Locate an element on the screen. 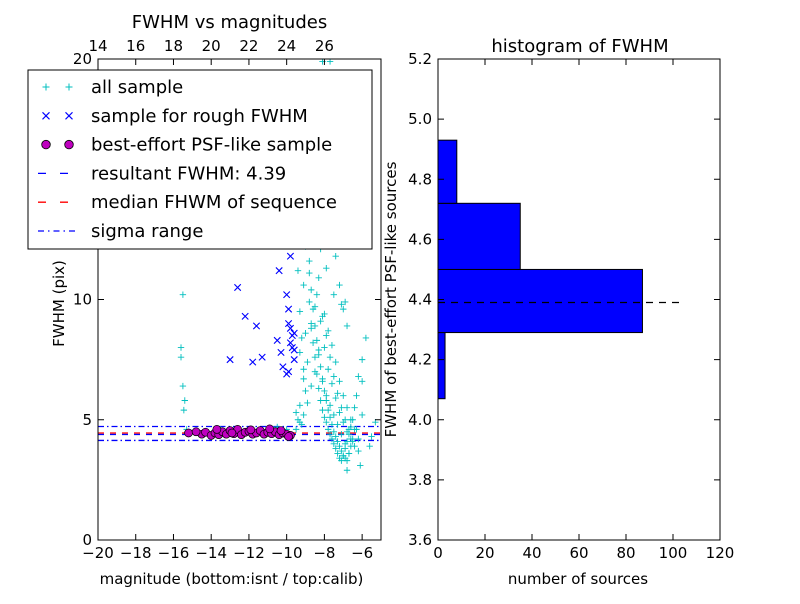 The image size is (800, 604). right-y-tick-label: 4.8 is located at coordinates (420, 179).